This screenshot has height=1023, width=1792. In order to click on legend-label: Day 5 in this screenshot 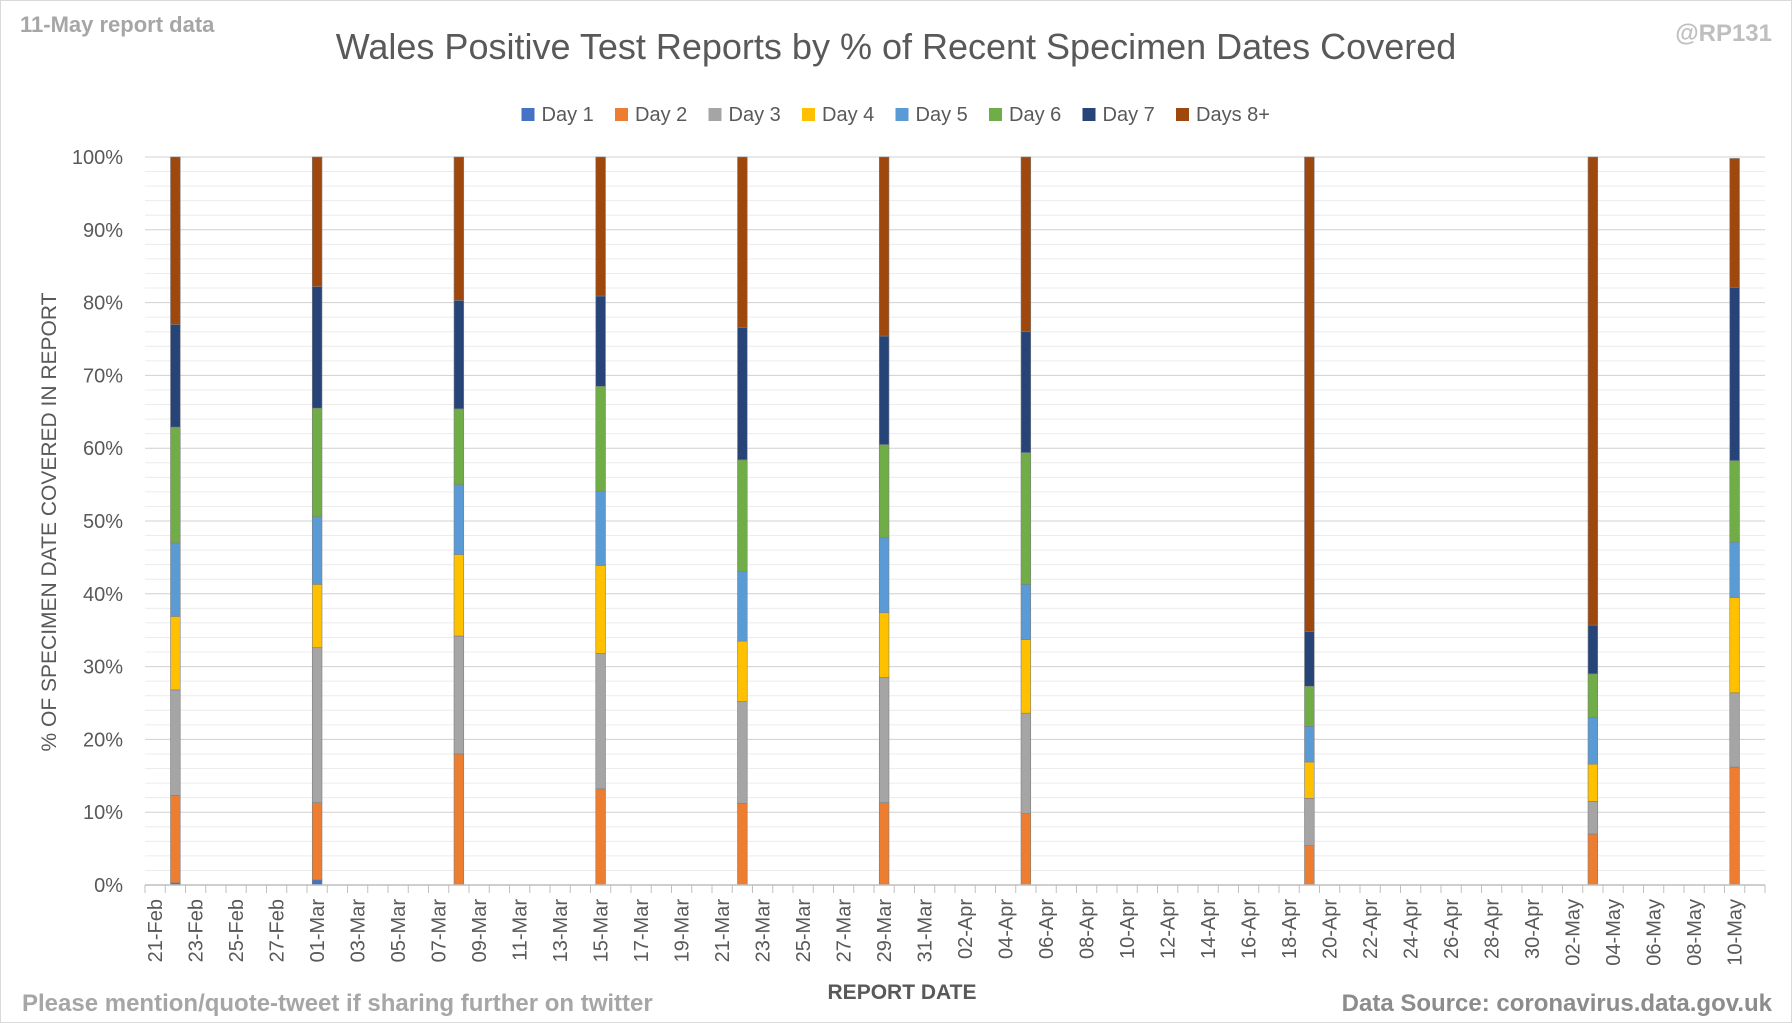, I will do `click(942, 115)`.